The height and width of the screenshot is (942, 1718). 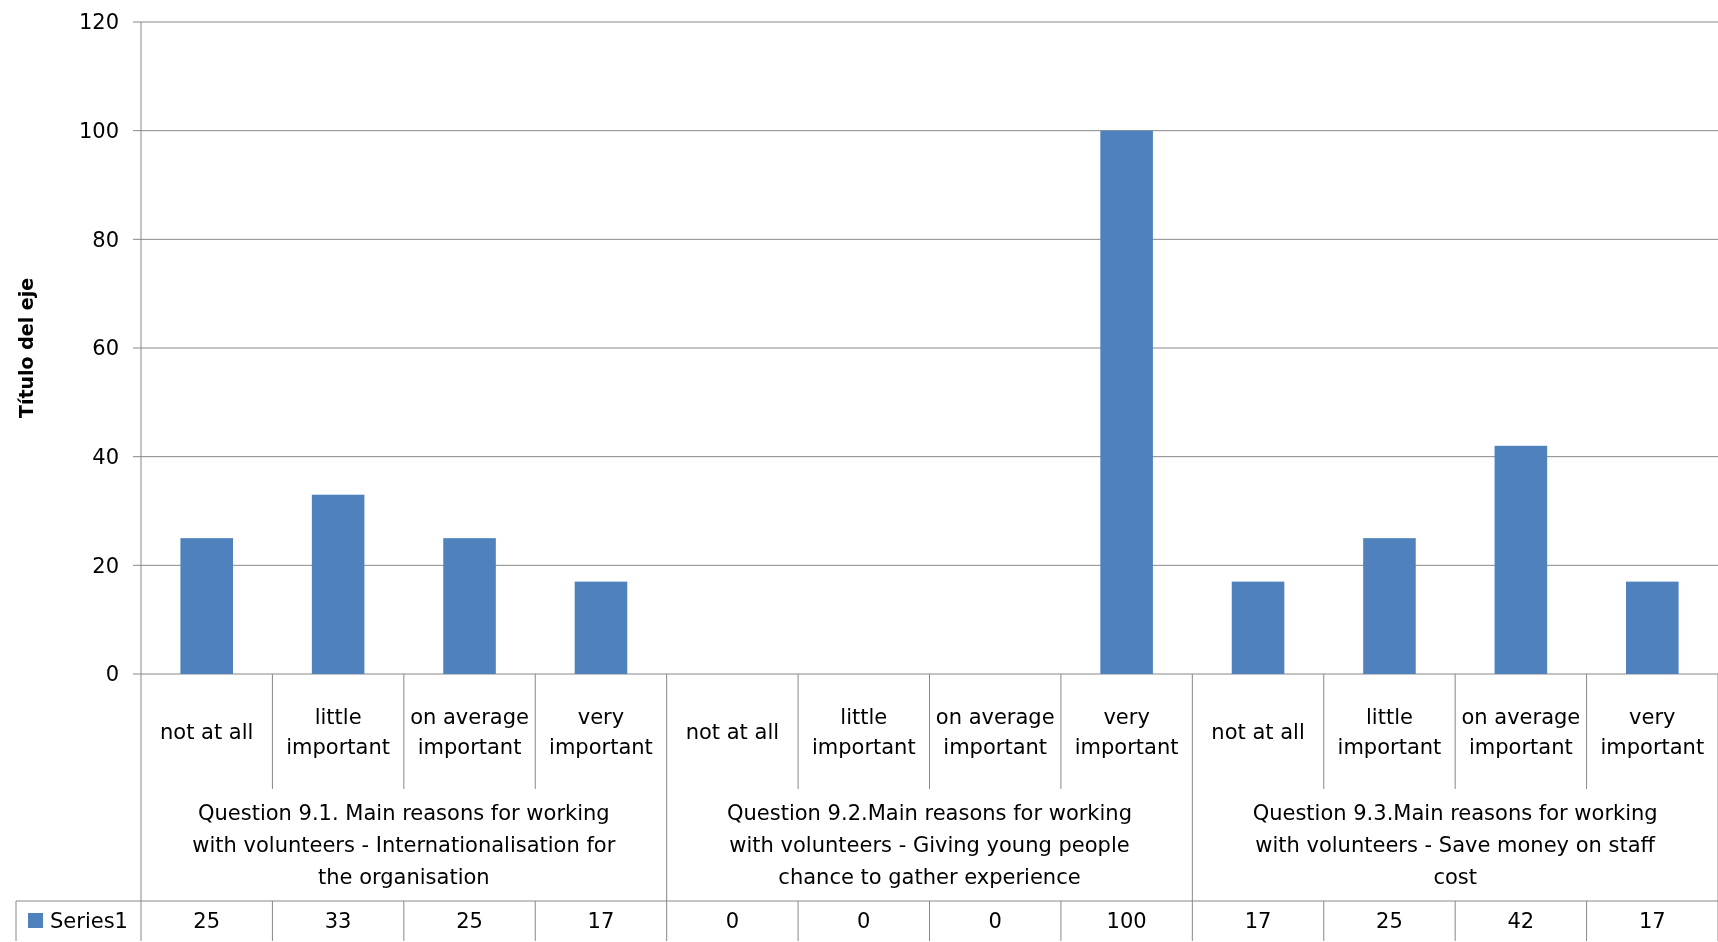 I want to click on y-tick-label: 0, so click(x=112, y=674).